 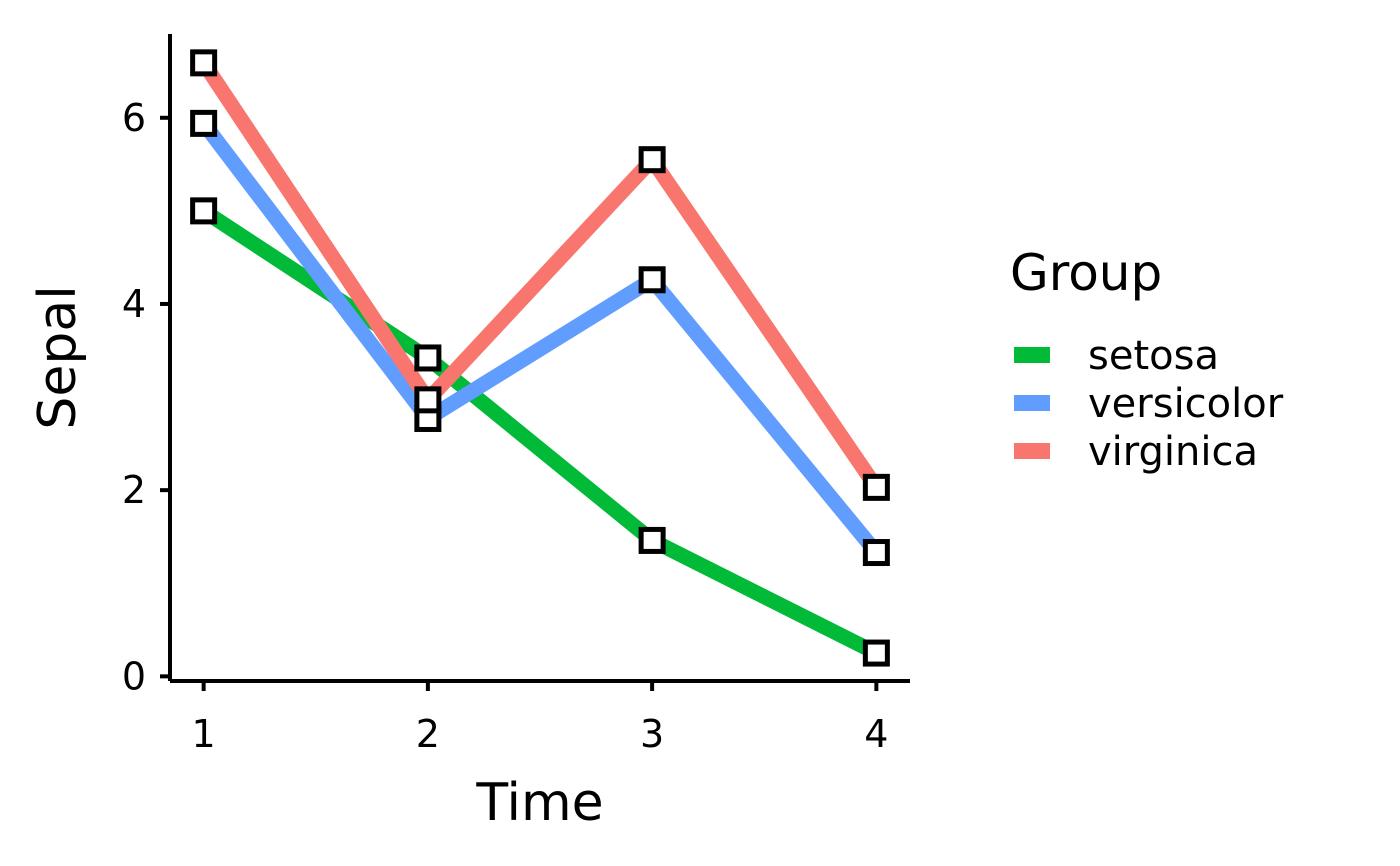 What do you see at coordinates (1186, 404) in the screenshot?
I see `legend-label-versicolor: versicolor` at bounding box center [1186, 404].